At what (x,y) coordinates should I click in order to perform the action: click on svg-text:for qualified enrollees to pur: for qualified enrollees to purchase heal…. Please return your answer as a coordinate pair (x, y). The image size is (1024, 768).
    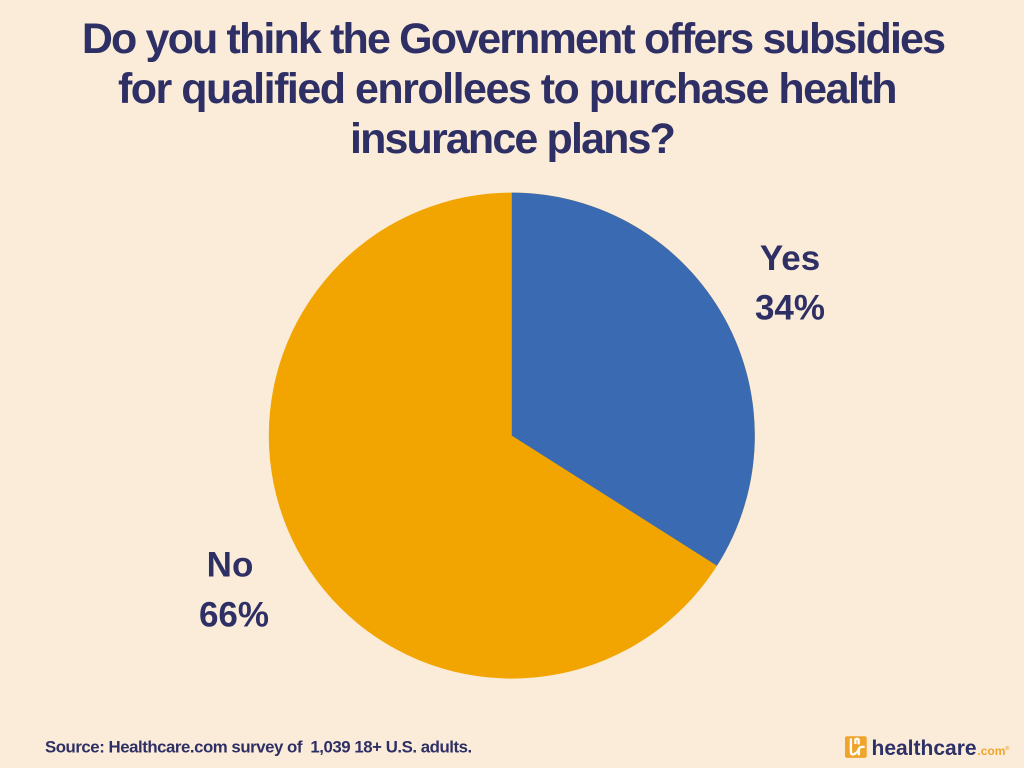
    Looking at the image, I should click on (507, 89).